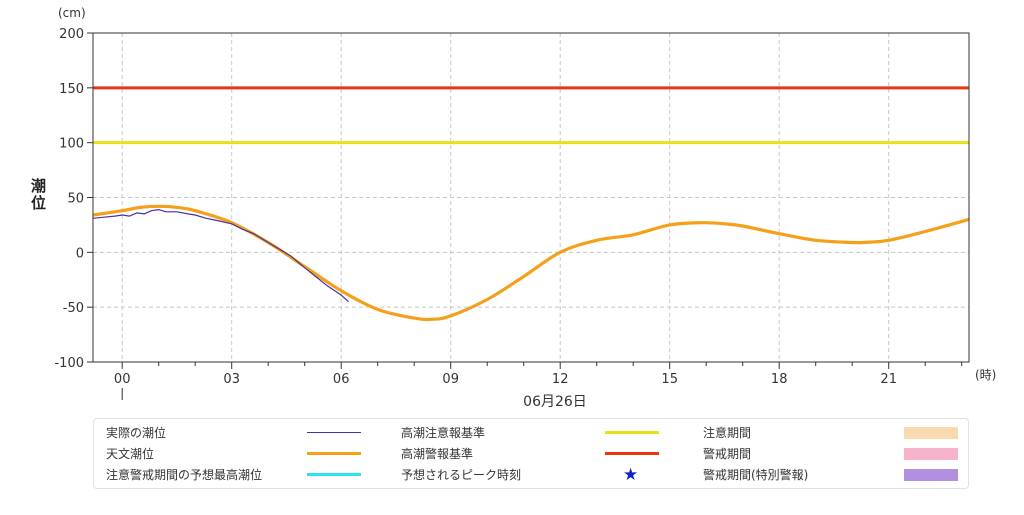  Describe the element at coordinates (779, 379) in the screenshot. I see `x-tick-label: 18` at that location.